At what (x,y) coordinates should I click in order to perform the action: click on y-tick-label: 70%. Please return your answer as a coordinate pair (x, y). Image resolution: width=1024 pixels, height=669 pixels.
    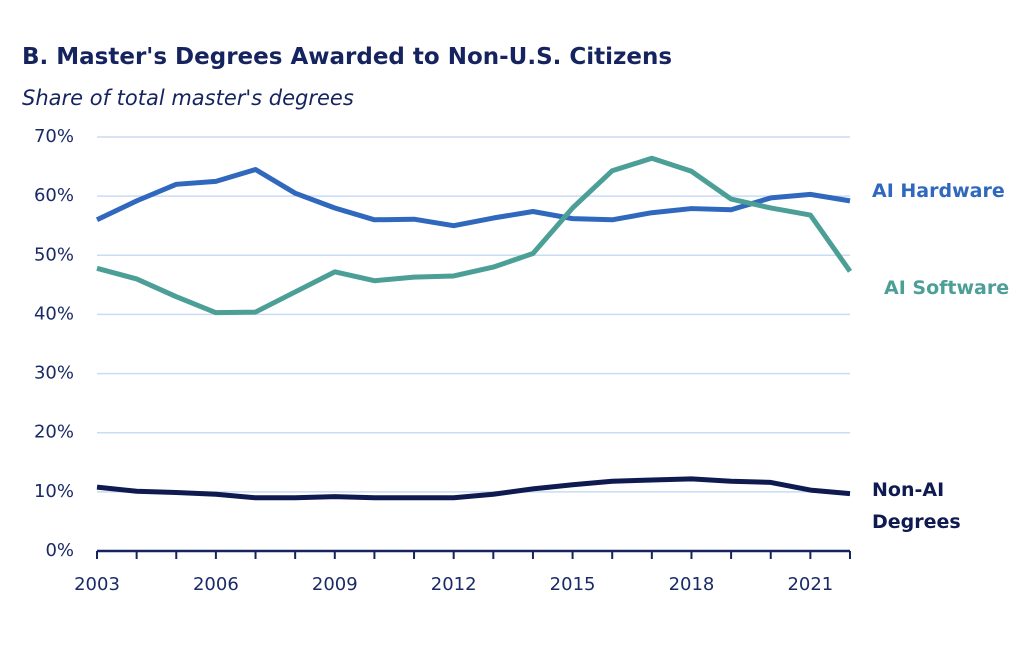
    Looking at the image, I should click on (54, 136).